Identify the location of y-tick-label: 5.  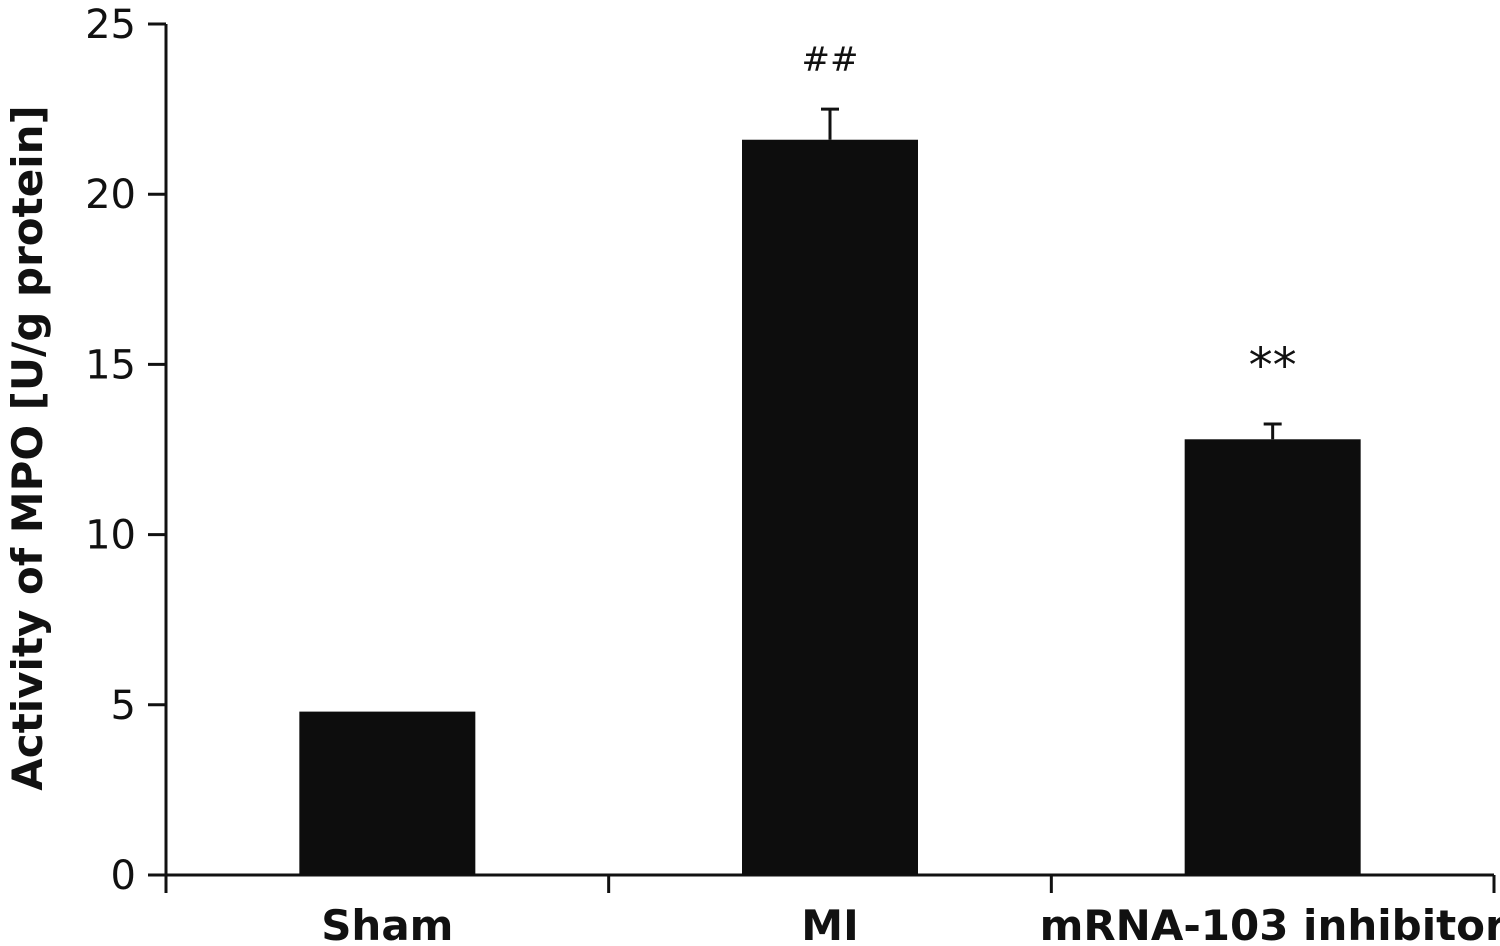
(123, 706).